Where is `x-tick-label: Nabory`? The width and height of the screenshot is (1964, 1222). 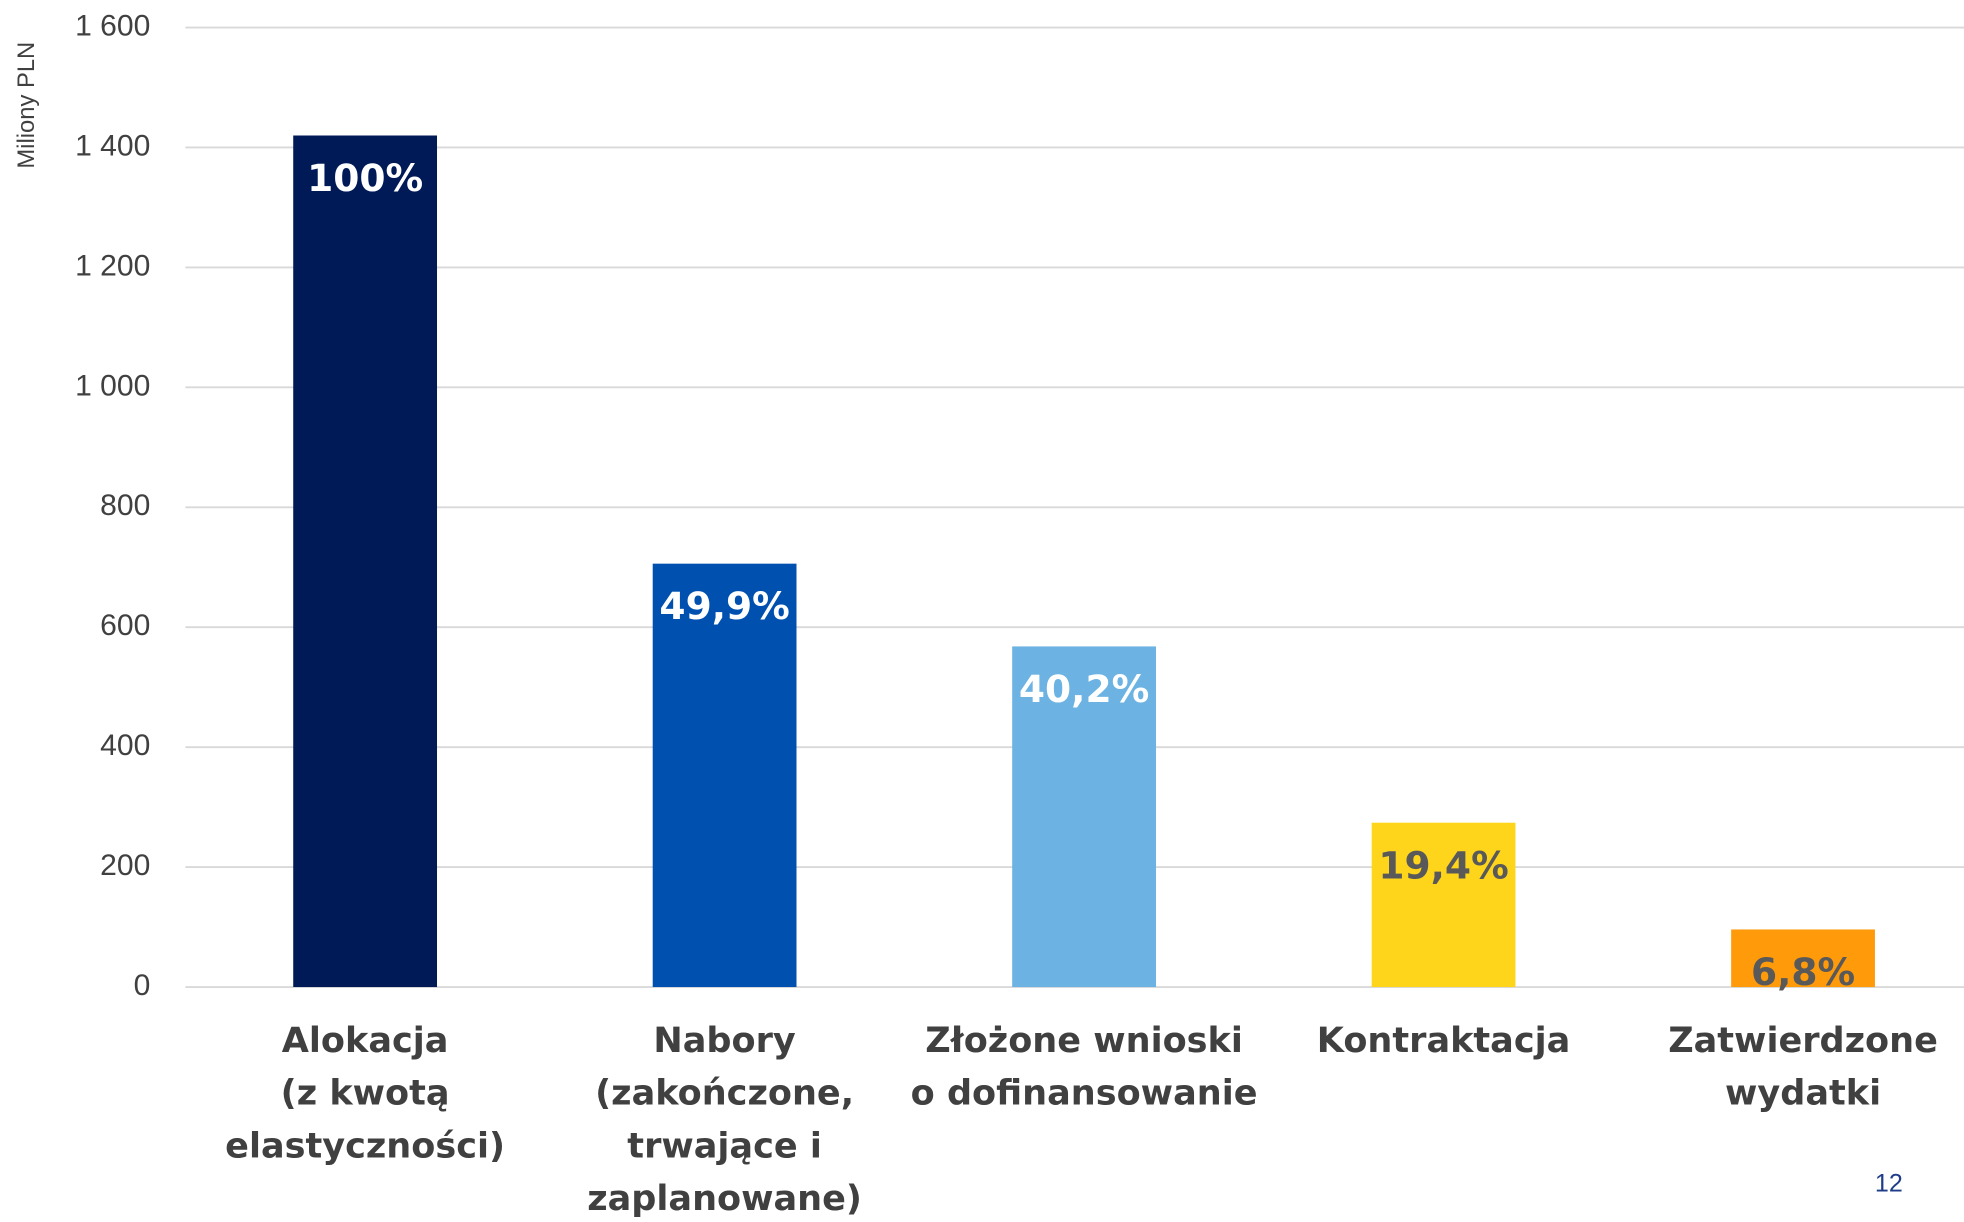 x-tick-label: Nabory is located at coordinates (724, 1040).